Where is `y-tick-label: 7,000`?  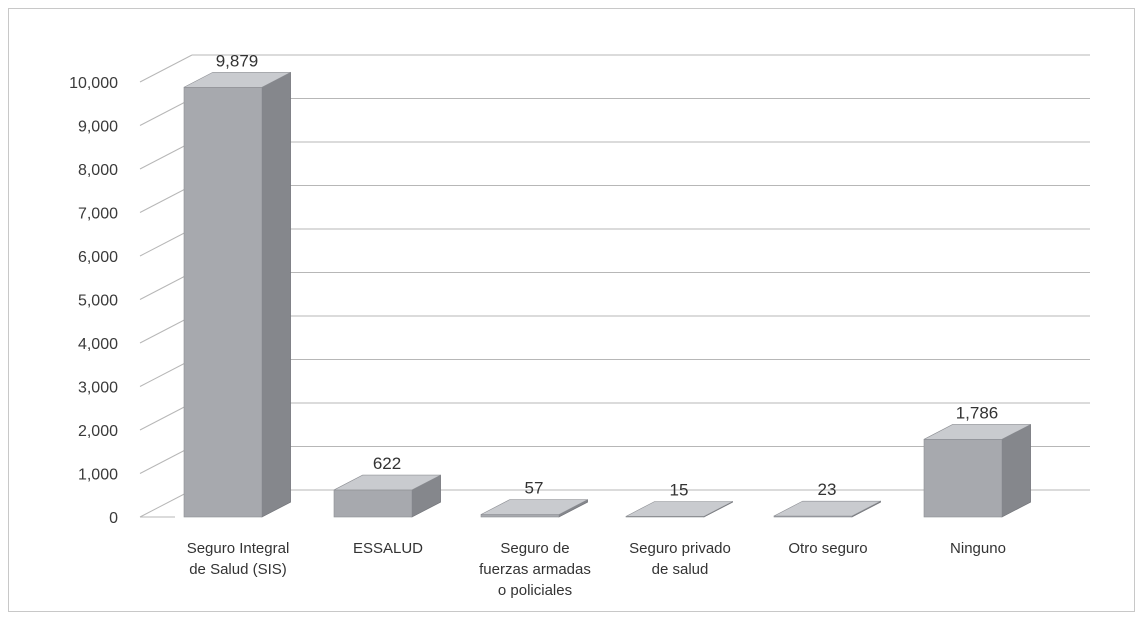 y-tick-label: 7,000 is located at coordinates (98, 214).